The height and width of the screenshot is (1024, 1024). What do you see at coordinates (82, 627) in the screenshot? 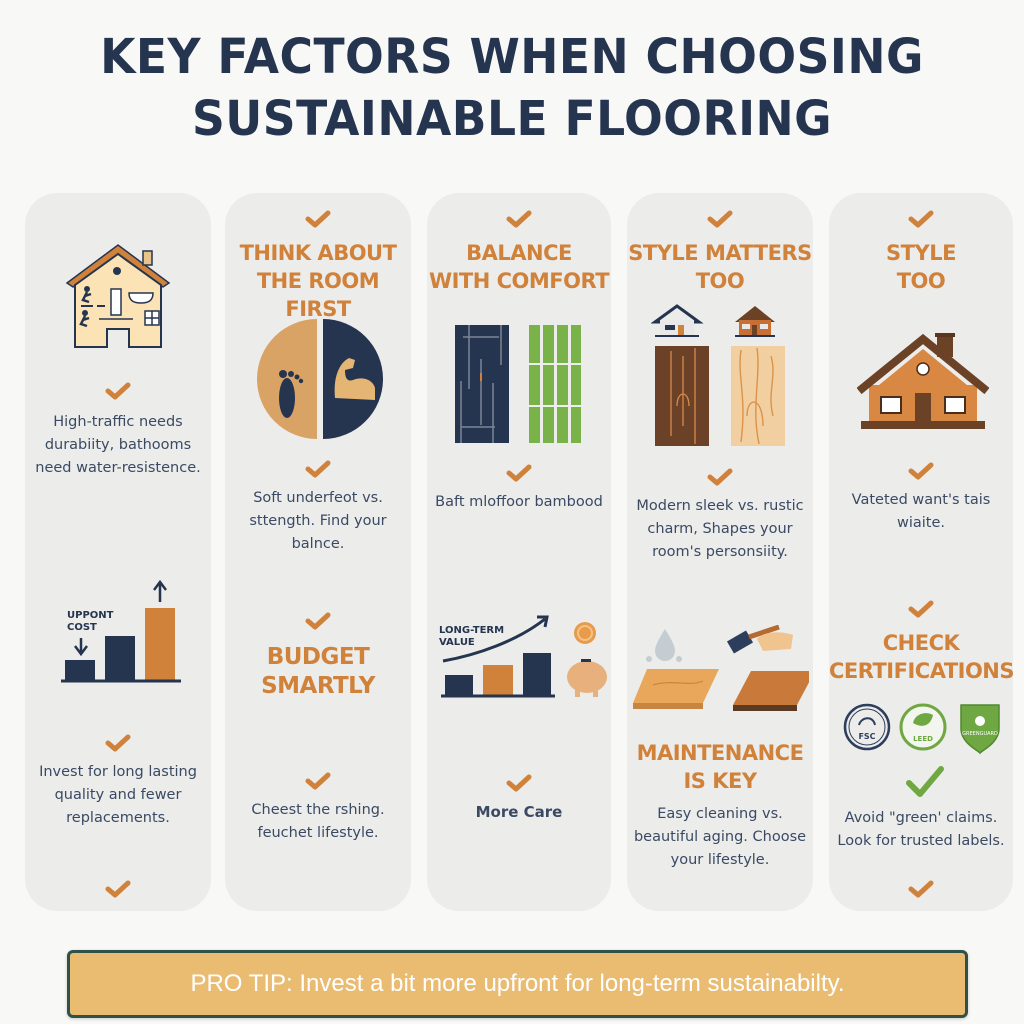
I see `svg-text: COST` at bounding box center [82, 627].